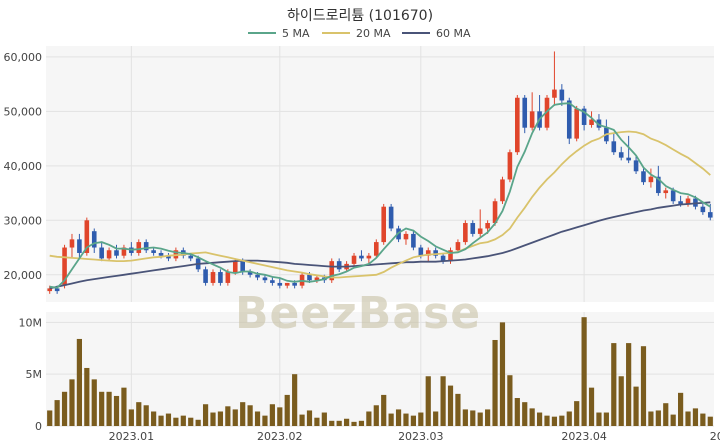 The width and height of the screenshot is (720, 448). Describe the element at coordinates (421, 436) in the screenshot. I see `x-tick-label: 2023.03` at that location.